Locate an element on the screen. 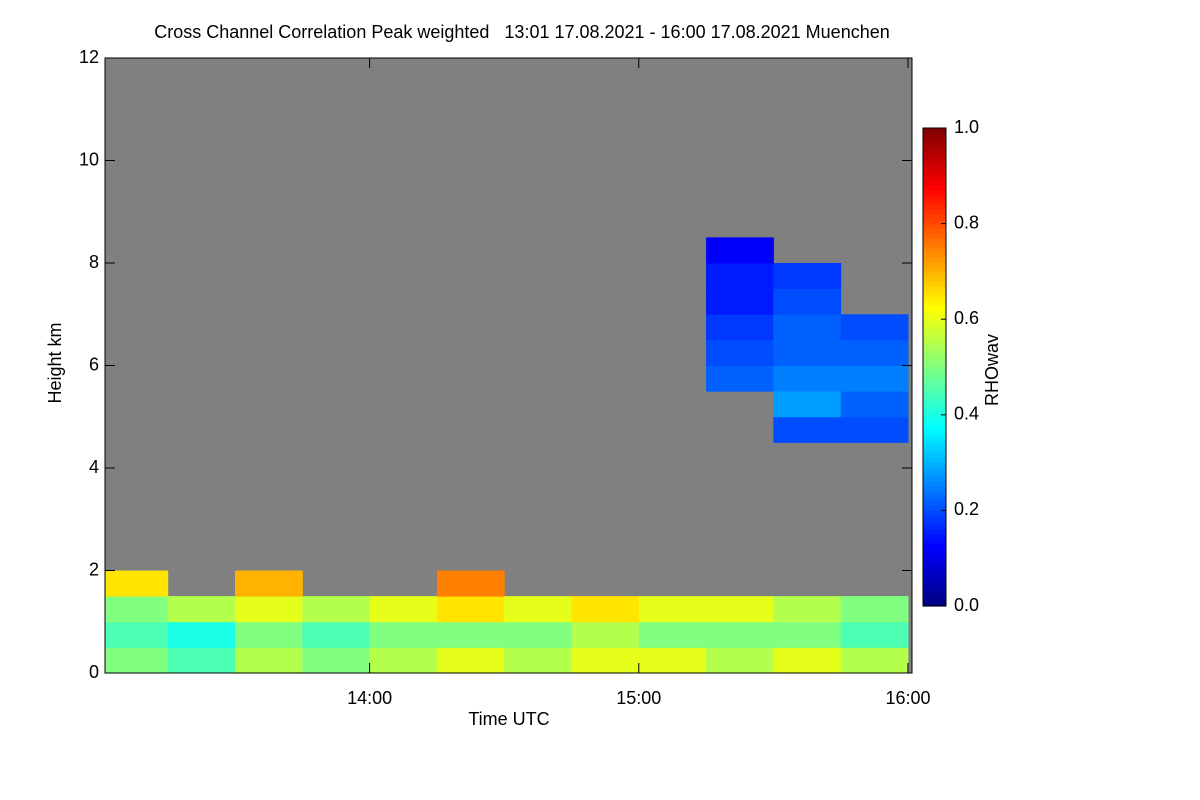  x-tick-label: 14:00 is located at coordinates (369, 698).